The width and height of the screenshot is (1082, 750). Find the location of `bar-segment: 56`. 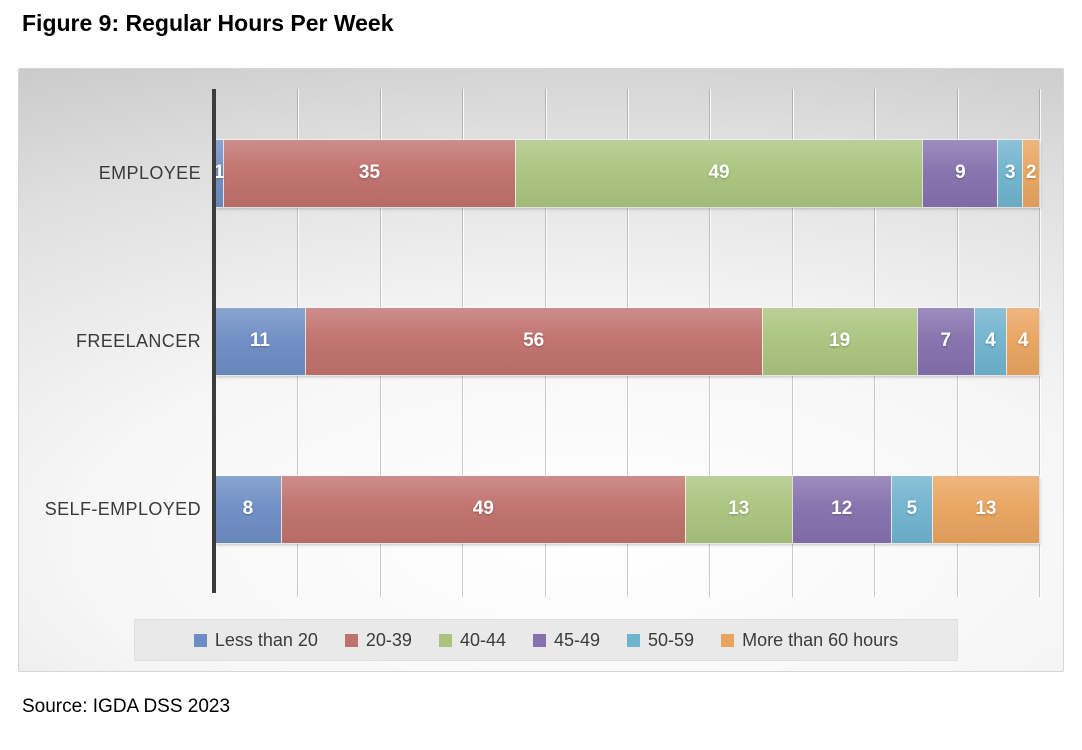

bar-segment: 56 is located at coordinates (533, 341).